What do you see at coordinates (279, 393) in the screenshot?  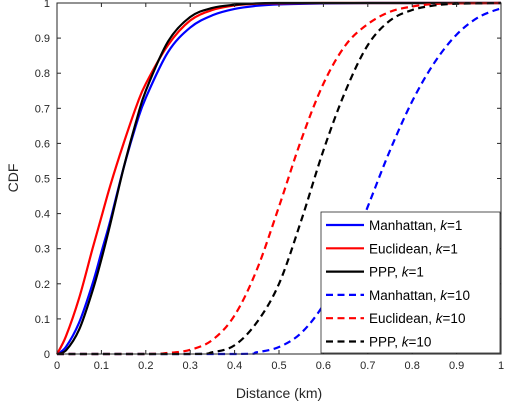 I see `x-axis-title: Distance (km)` at bounding box center [279, 393].